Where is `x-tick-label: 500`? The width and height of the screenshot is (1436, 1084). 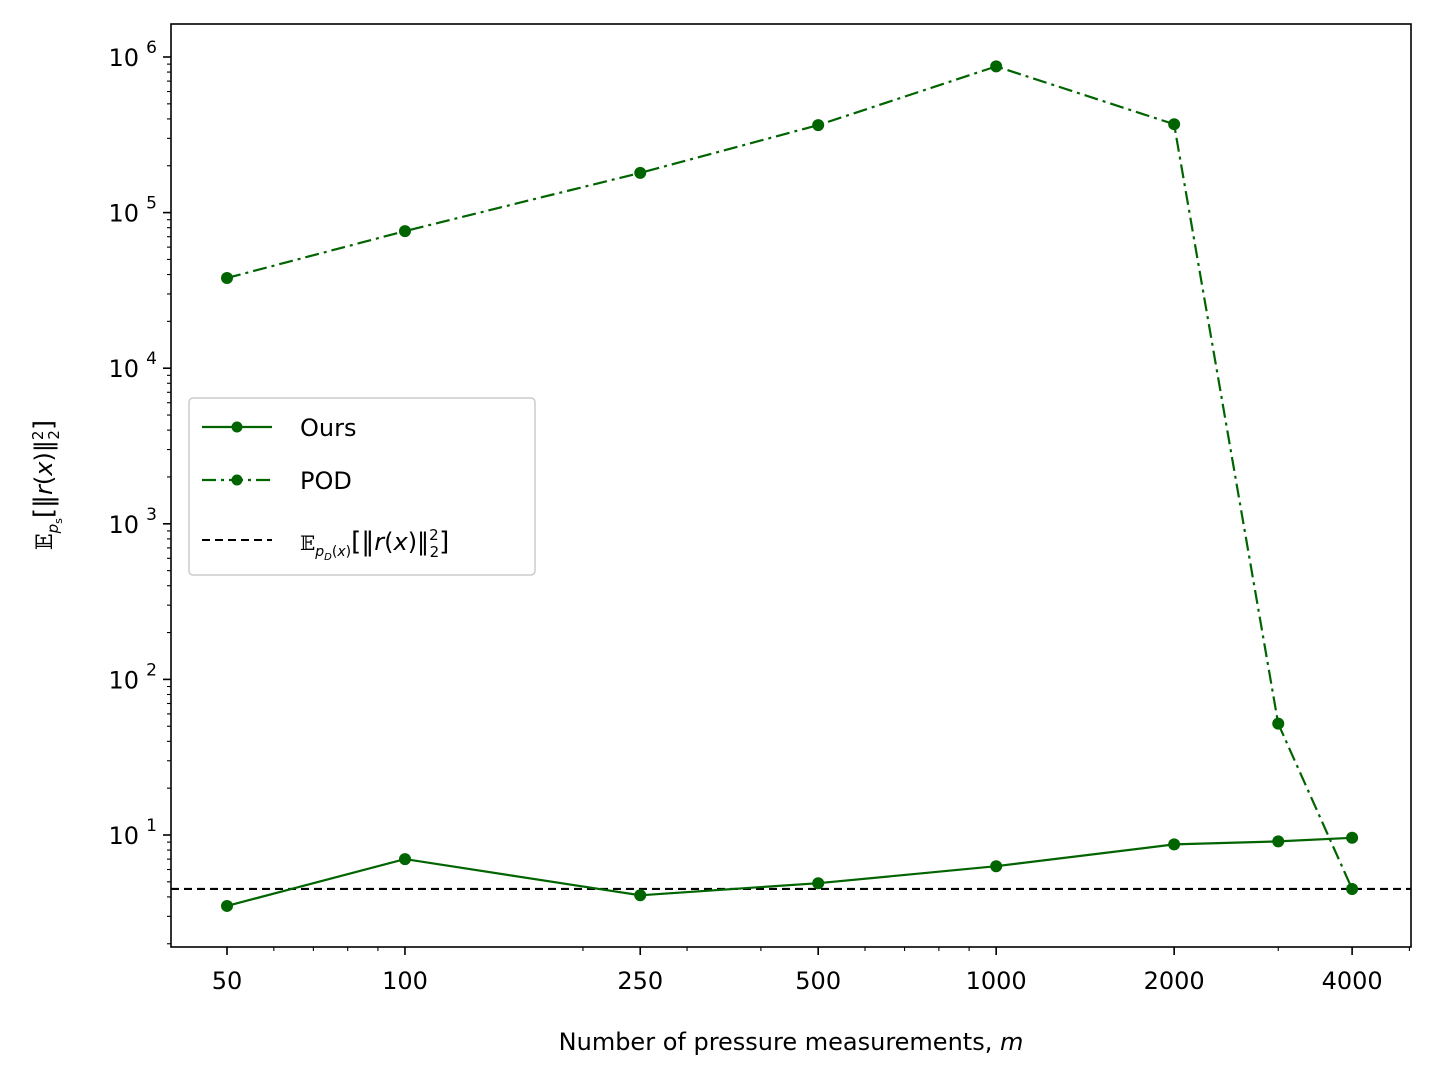 x-tick-label: 500 is located at coordinates (818, 981).